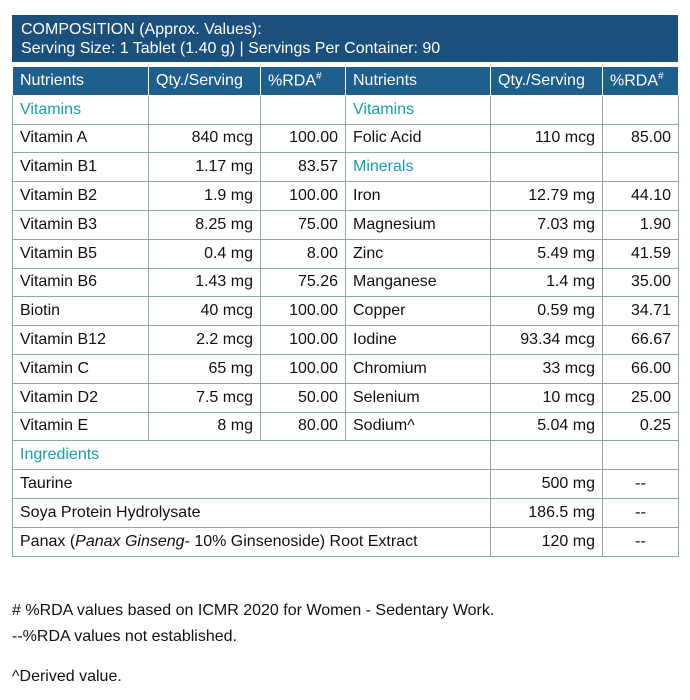  What do you see at coordinates (141, 29) in the screenshot?
I see `title: COMPOSITION (Approx. Values):` at bounding box center [141, 29].